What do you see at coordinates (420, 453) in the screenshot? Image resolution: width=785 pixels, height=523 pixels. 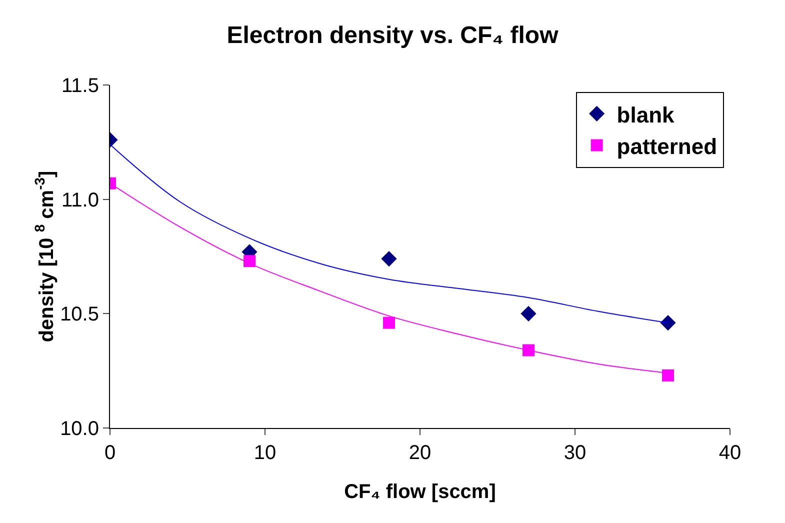 I see `x-tick-label: 20` at bounding box center [420, 453].